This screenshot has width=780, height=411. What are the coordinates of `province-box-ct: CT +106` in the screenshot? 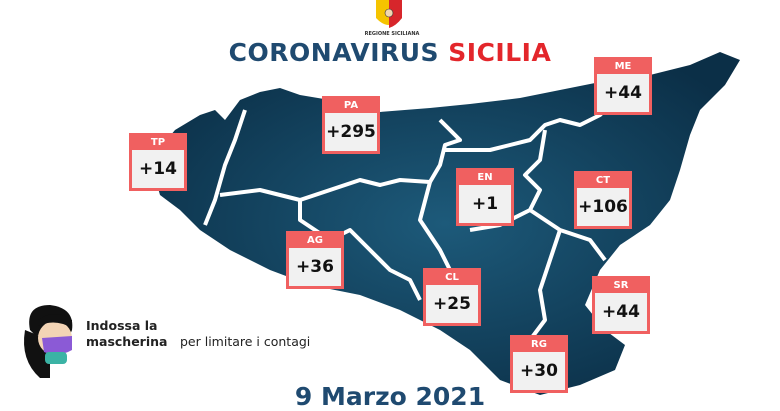 It's located at (603, 200).